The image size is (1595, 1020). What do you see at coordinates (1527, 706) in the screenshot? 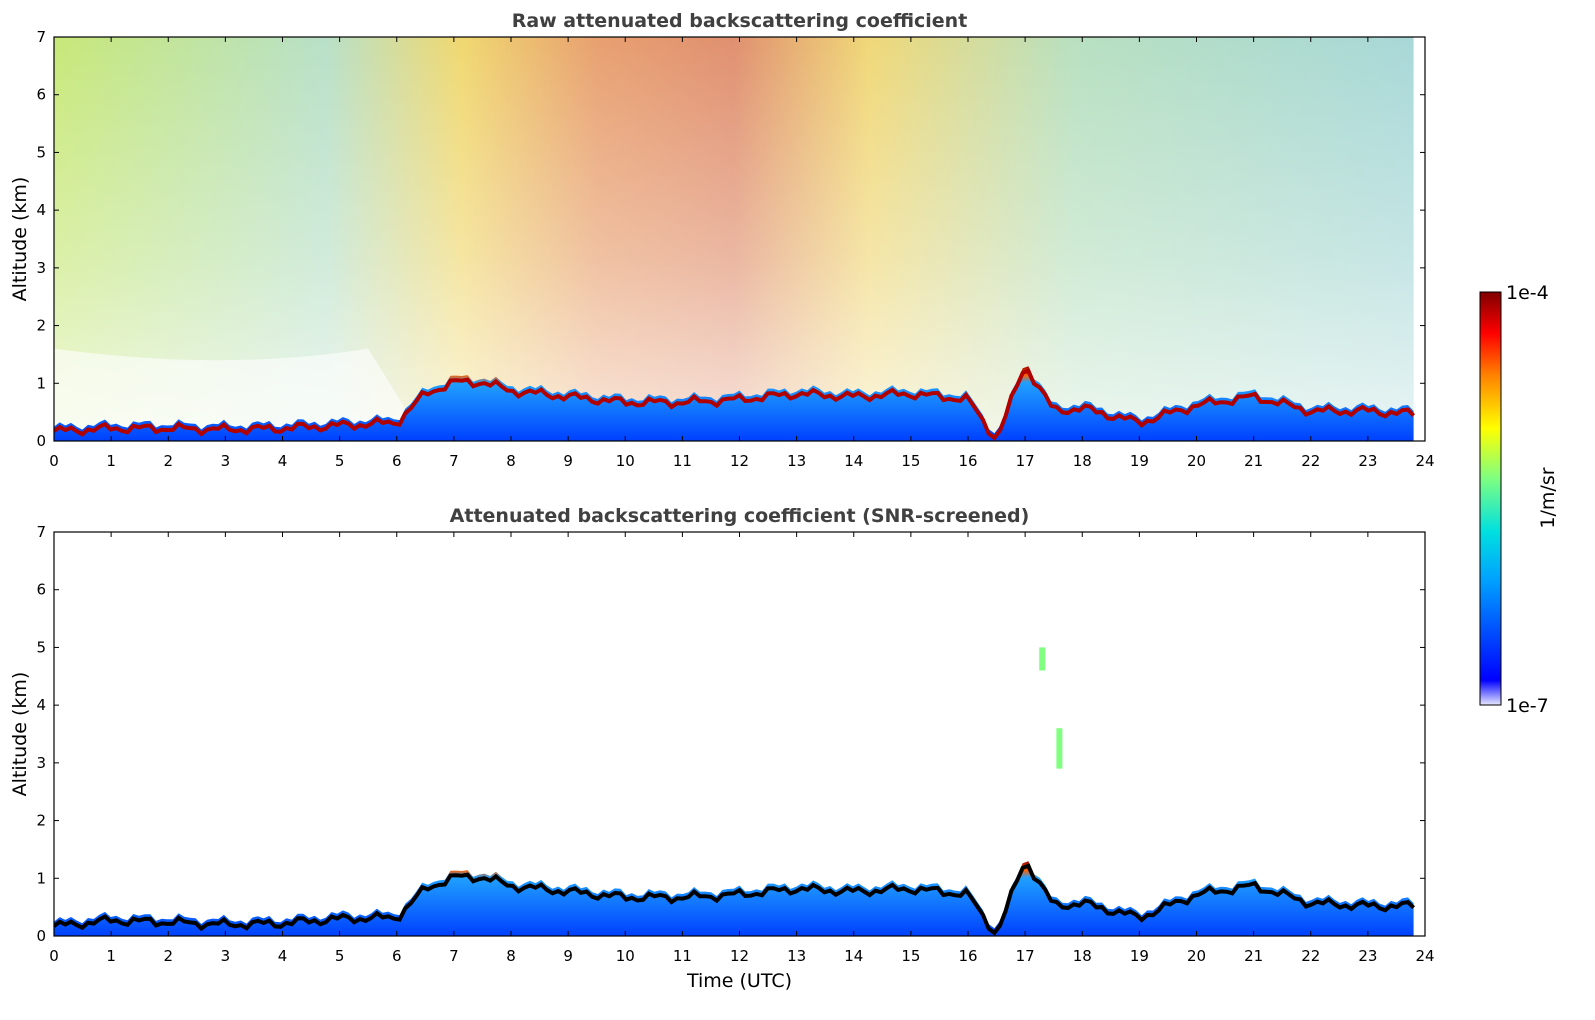
I see `colorbar-min-label: 1e-7` at bounding box center [1527, 706].